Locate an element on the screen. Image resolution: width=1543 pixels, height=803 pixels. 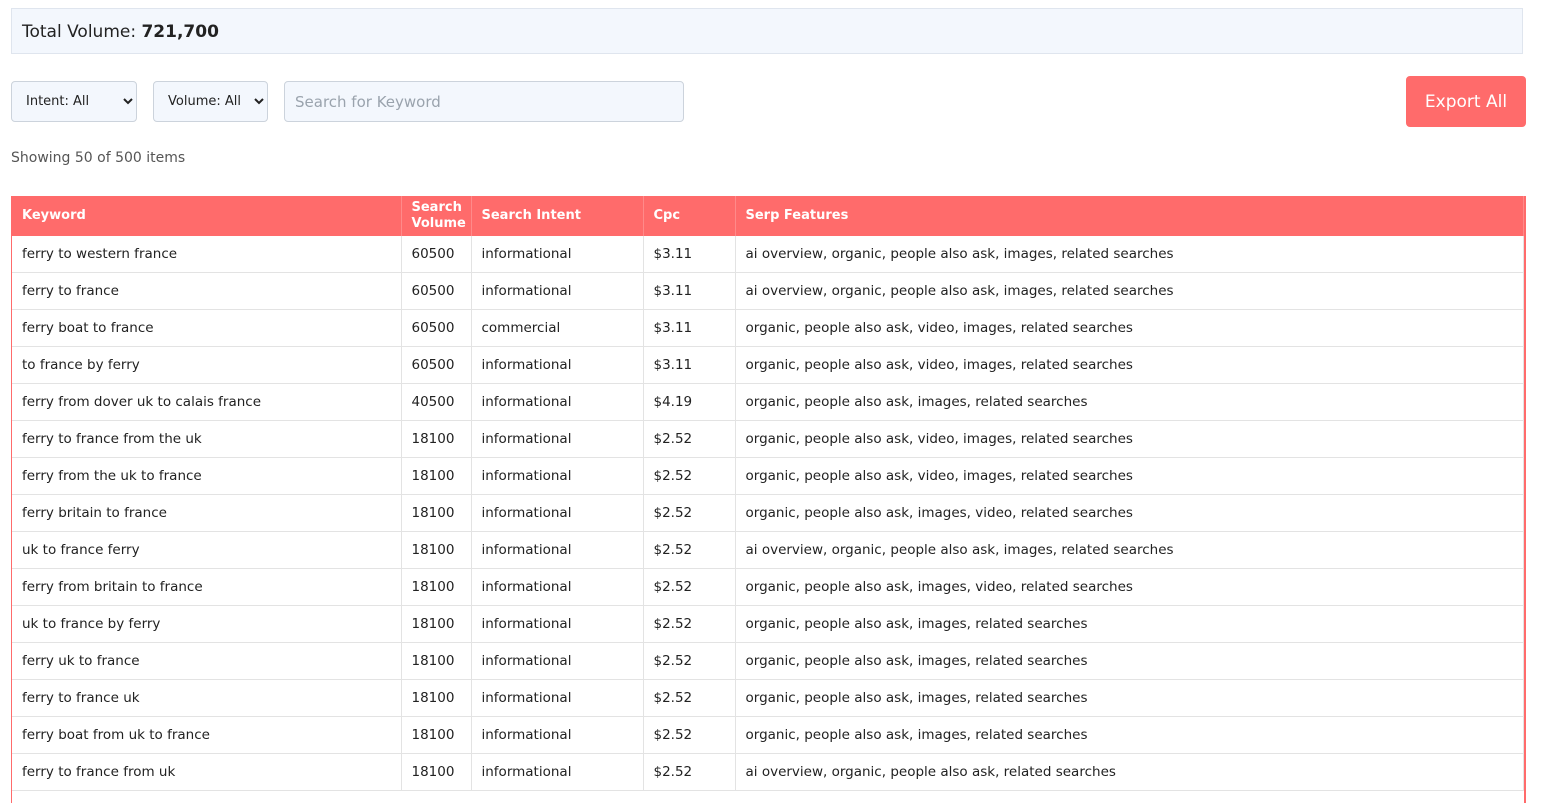
intent-filter: Intent: All is located at coordinates (74, 101).